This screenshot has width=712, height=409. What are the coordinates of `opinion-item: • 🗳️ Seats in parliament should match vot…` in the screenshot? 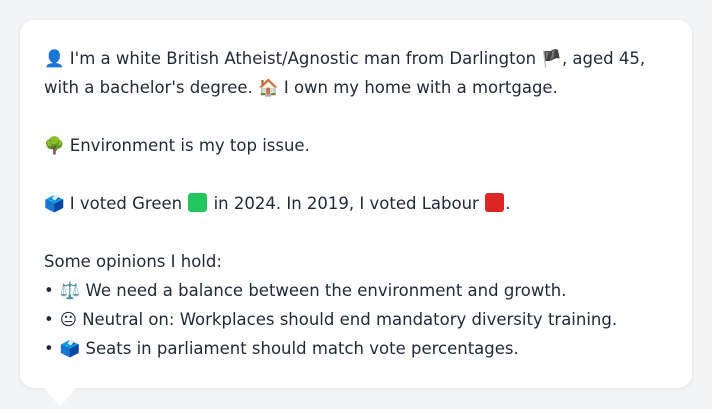 It's located at (359, 348).